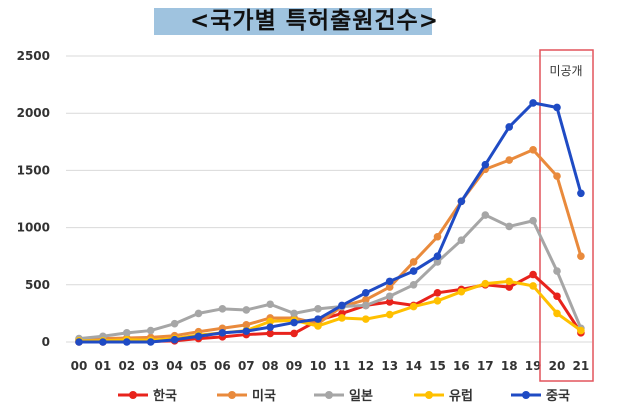 This screenshot has height=419, width=629. Describe the element at coordinates (150, 366) in the screenshot. I see `x-tick-label: 03` at that location.